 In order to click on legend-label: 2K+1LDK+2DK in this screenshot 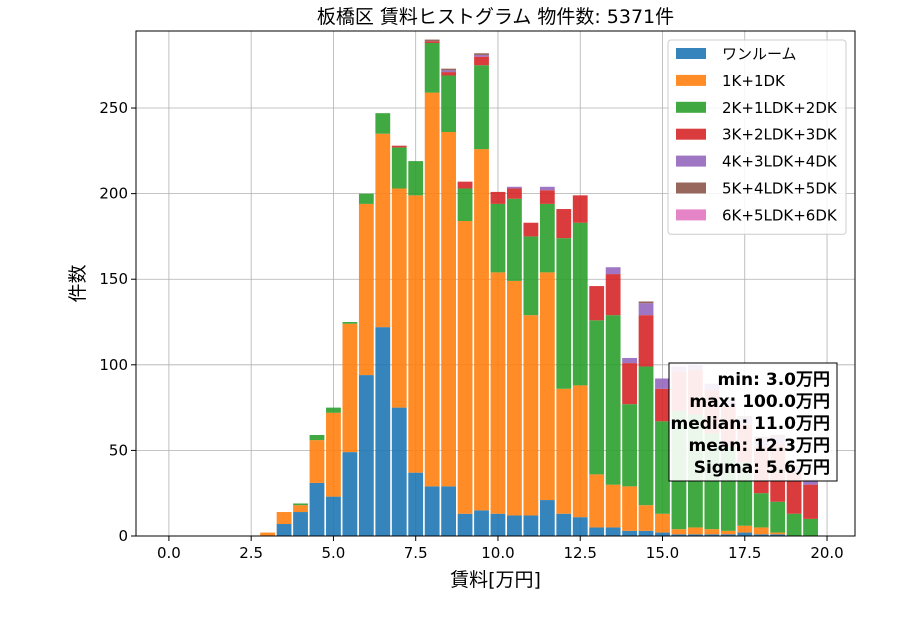, I will do `click(780, 108)`.